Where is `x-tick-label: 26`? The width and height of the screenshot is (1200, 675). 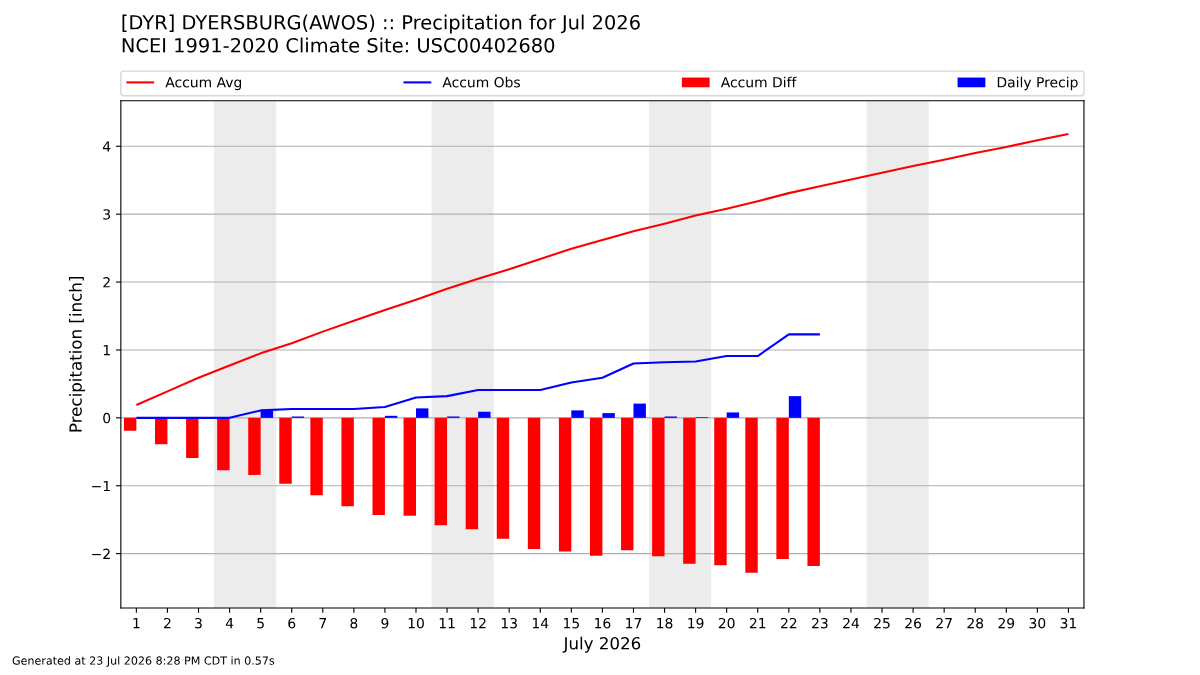
x-tick-label: 26 is located at coordinates (913, 623).